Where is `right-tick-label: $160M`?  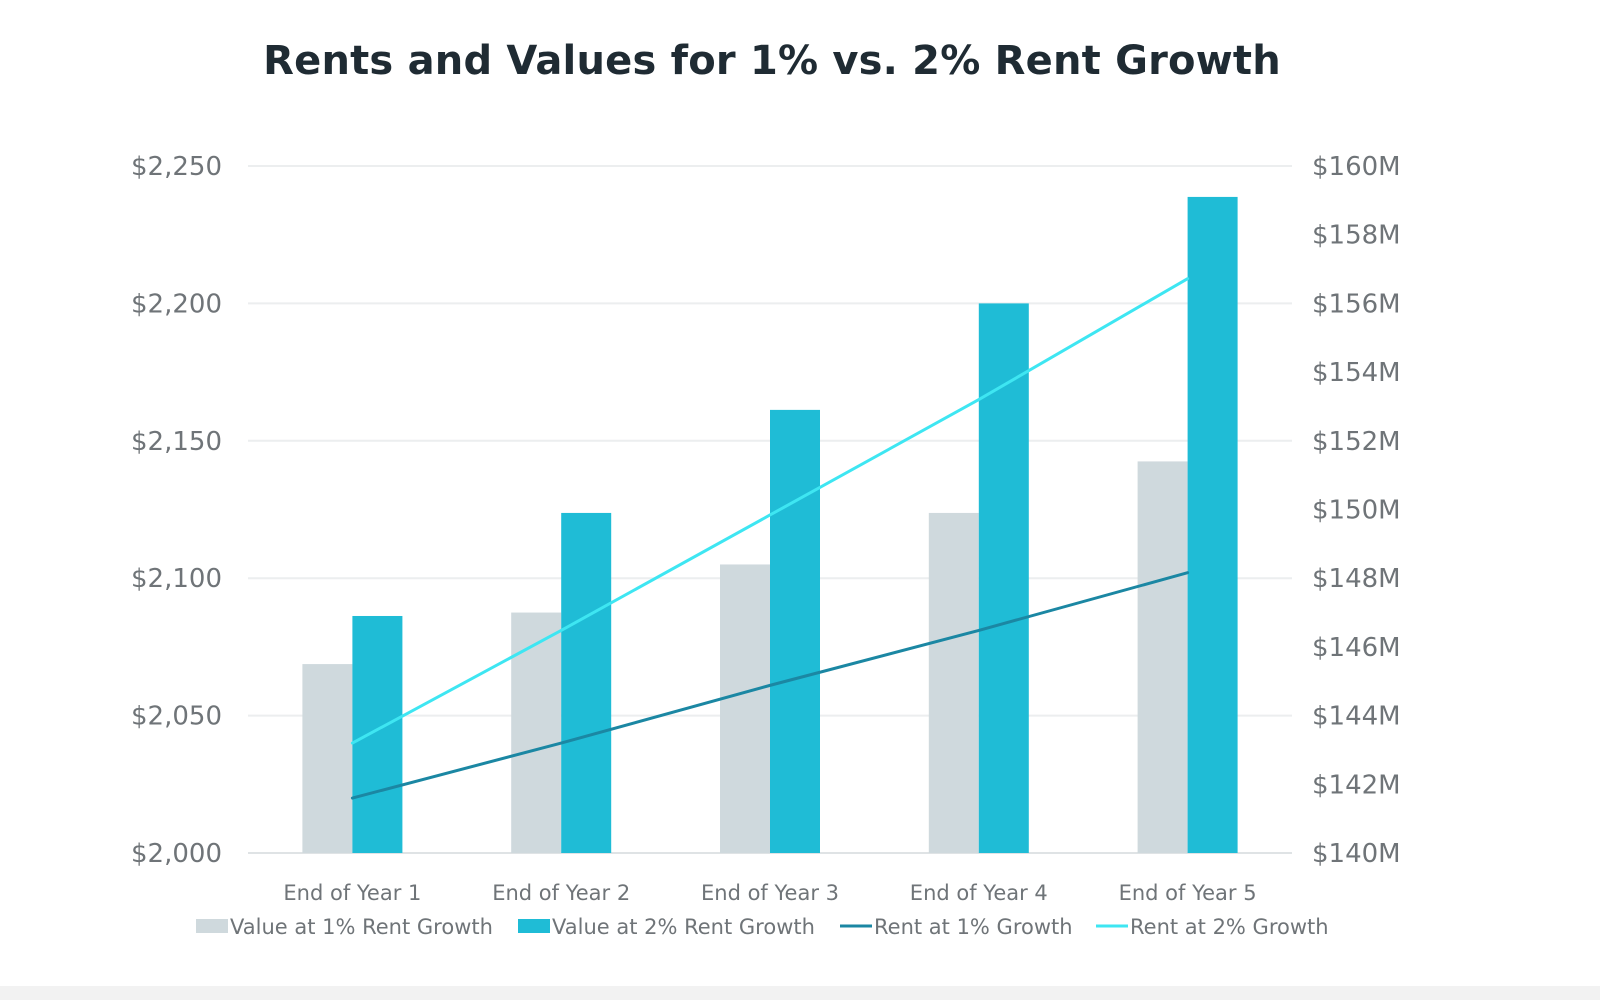 right-tick-label: $160M is located at coordinates (1356, 167).